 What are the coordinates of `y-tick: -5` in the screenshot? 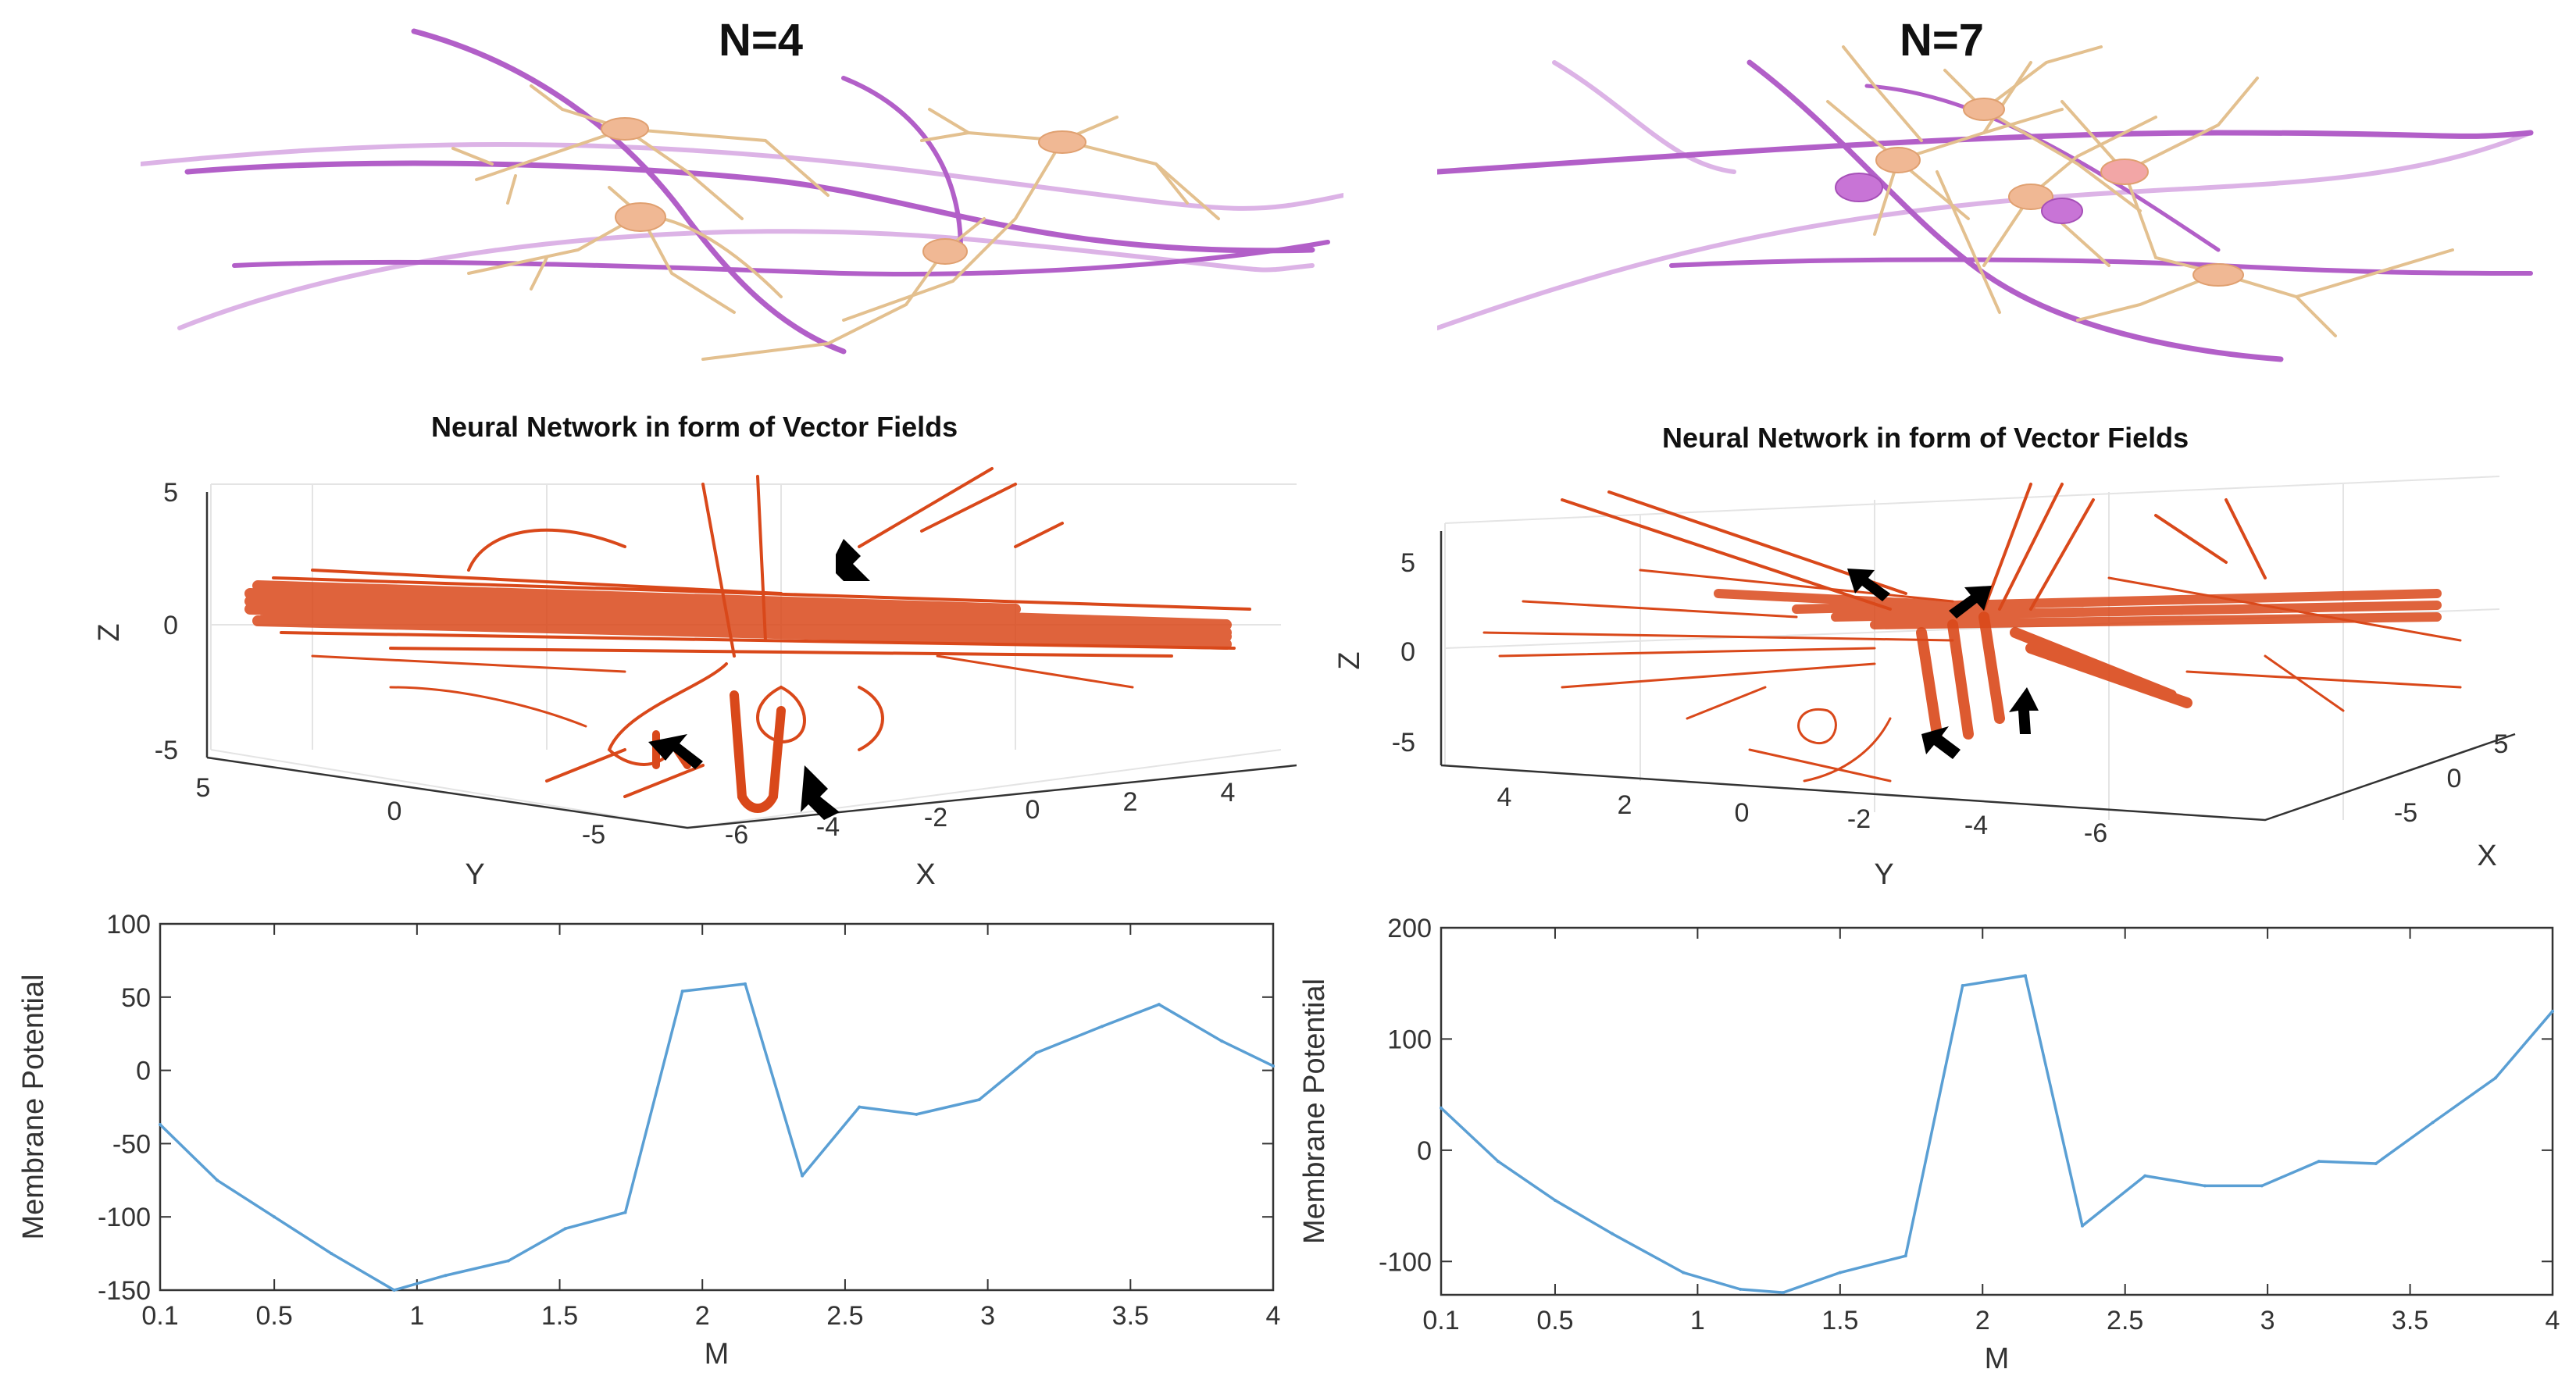 It's located at (593, 835).